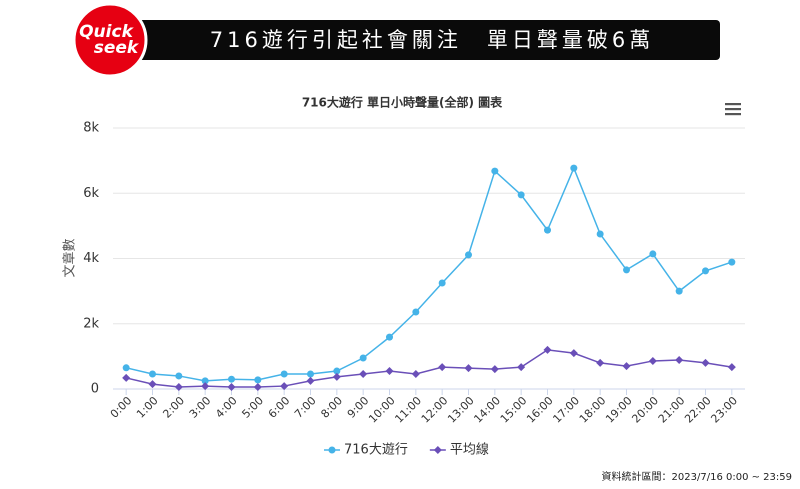 The image size is (800, 489). What do you see at coordinates (117, 48) in the screenshot?
I see `logo-text: seek` at bounding box center [117, 48].